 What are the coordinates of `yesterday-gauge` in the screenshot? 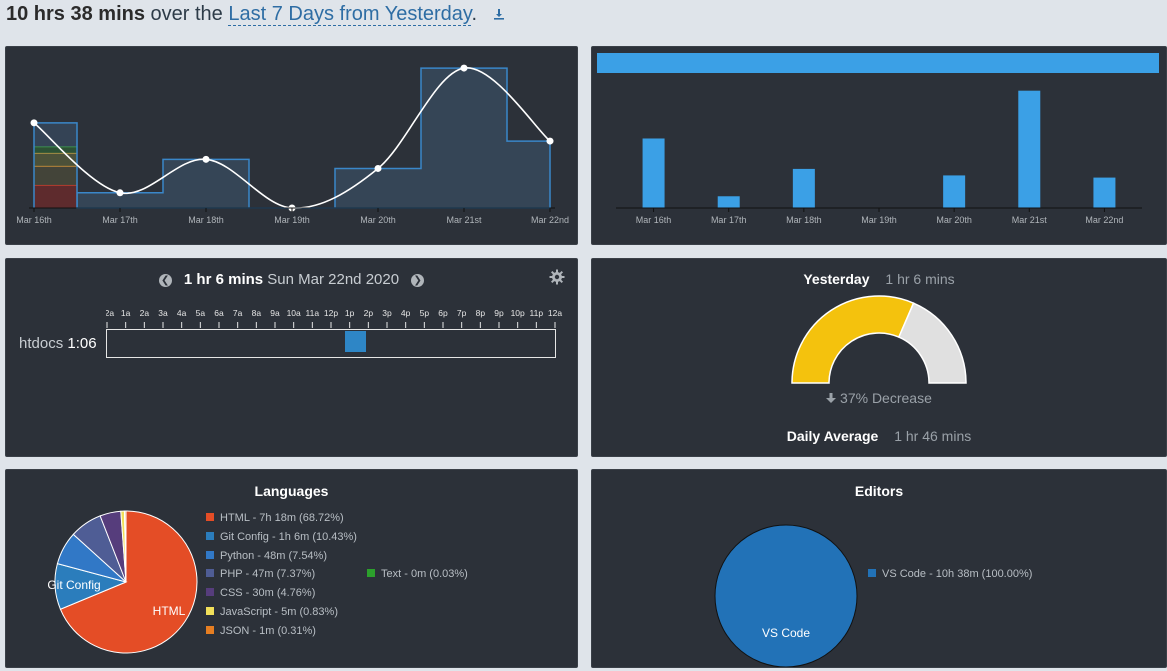 It's located at (879, 339).